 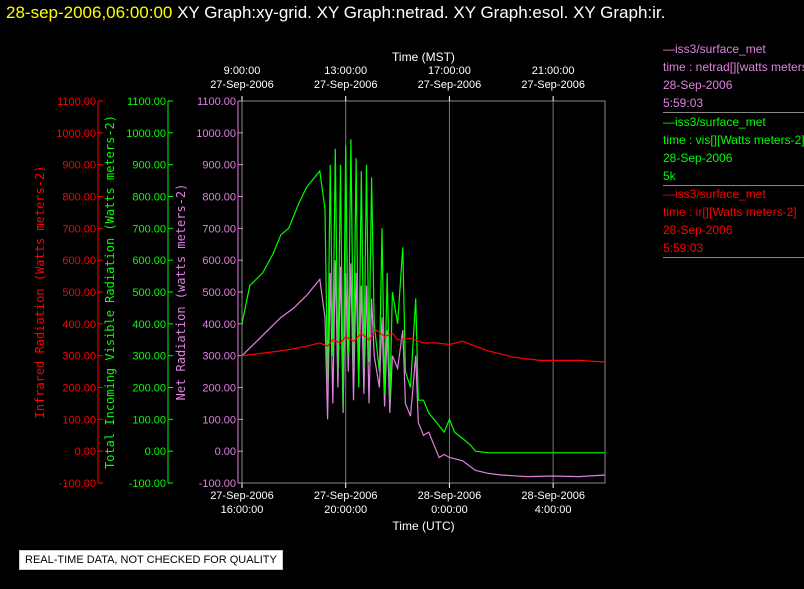 I want to click on top-tick-time: 13:00:00, so click(x=345, y=71).